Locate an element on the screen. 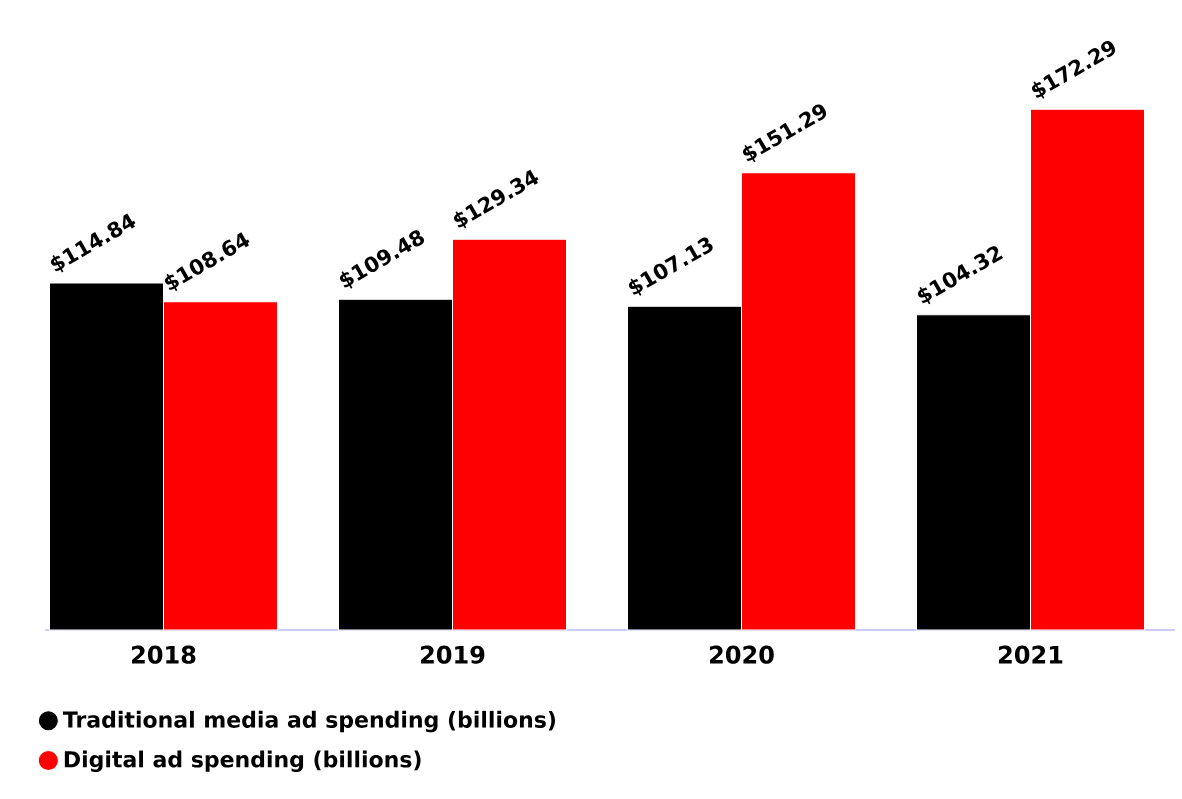 This screenshot has width=1182, height=799. legend-label: Traditional media ad spending (billions) is located at coordinates (309, 721).